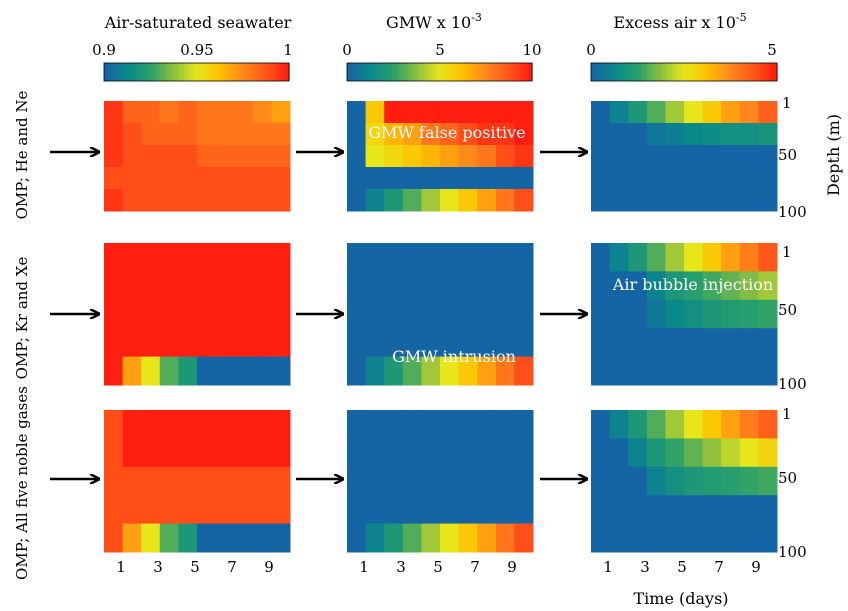 Image resolution: width=848 pixels, height=611 pixels. What do you see at coordinates (787, 103) in the screenshot?
I see `y-tick-r1-1: 1` at bounding box center [787, 103].